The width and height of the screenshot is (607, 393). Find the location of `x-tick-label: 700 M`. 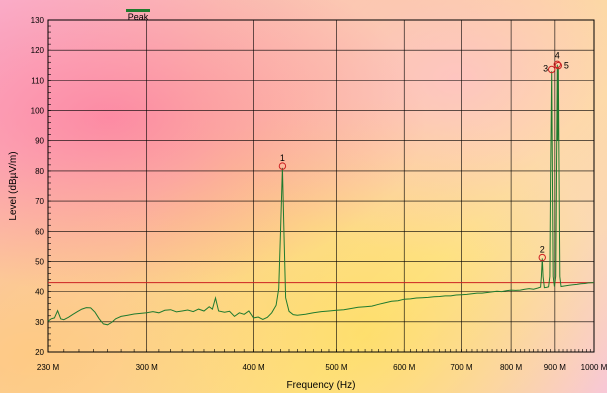

x-tick-label: 700 M is located at coordinates (461, 367).